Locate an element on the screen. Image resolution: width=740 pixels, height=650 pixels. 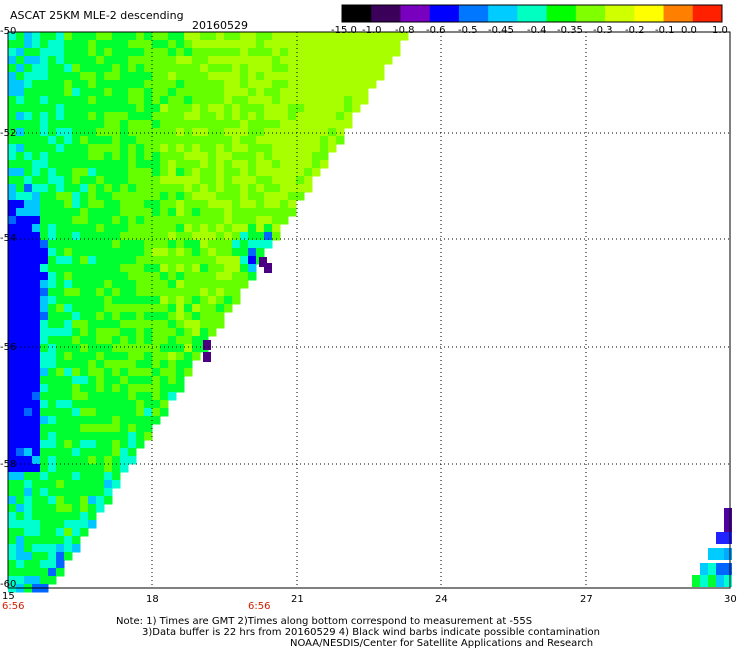
colorbar-label: -0.35 is located at coordinates (570, 30).